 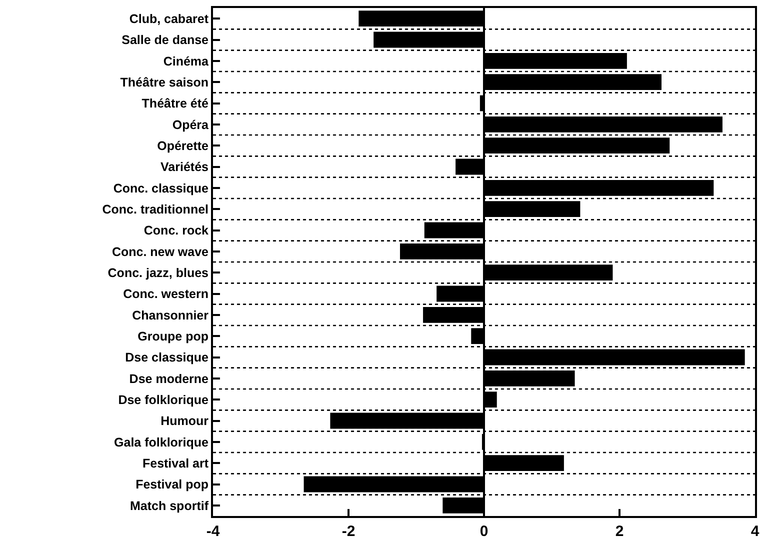 What do you see at coordinates (176, 463) in the screenshot?
I see `y-tick-label: Festival art` at bounding box center [176, 463].